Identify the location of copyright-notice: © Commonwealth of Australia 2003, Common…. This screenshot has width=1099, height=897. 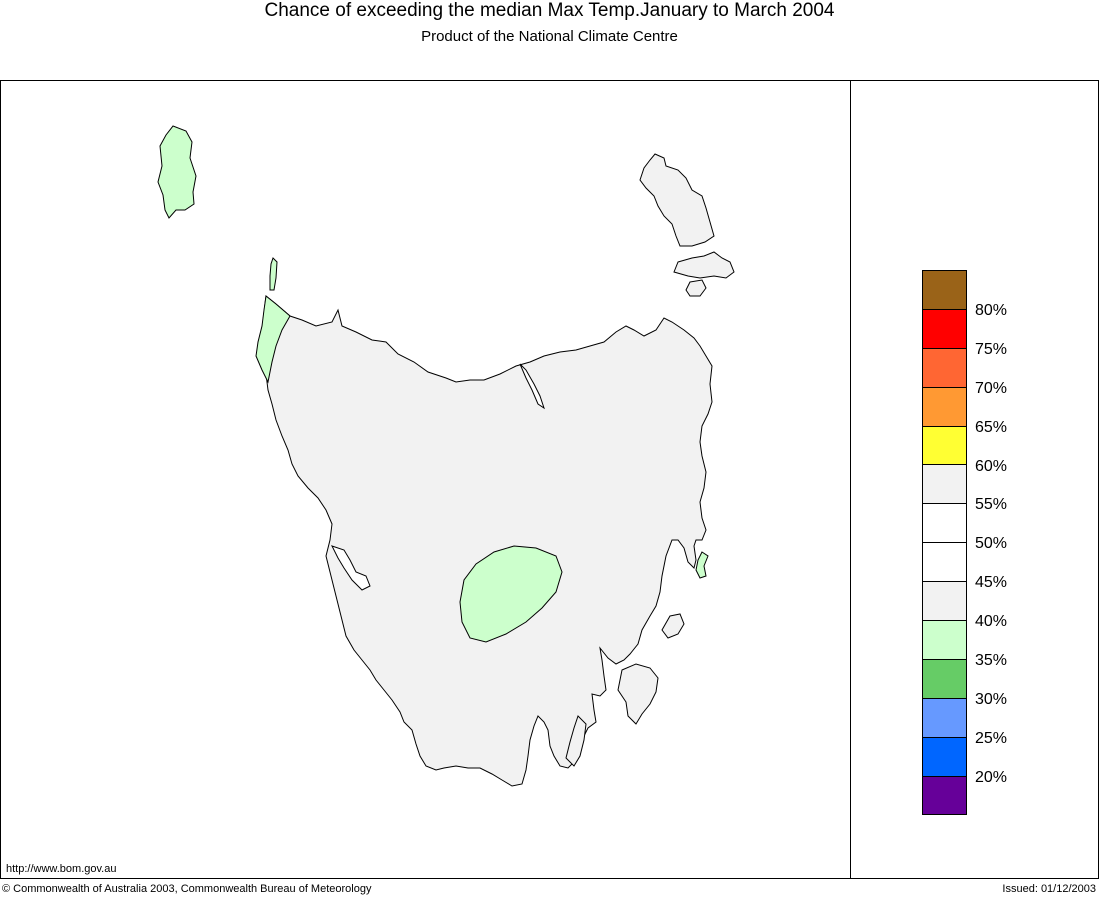
(187, 889).